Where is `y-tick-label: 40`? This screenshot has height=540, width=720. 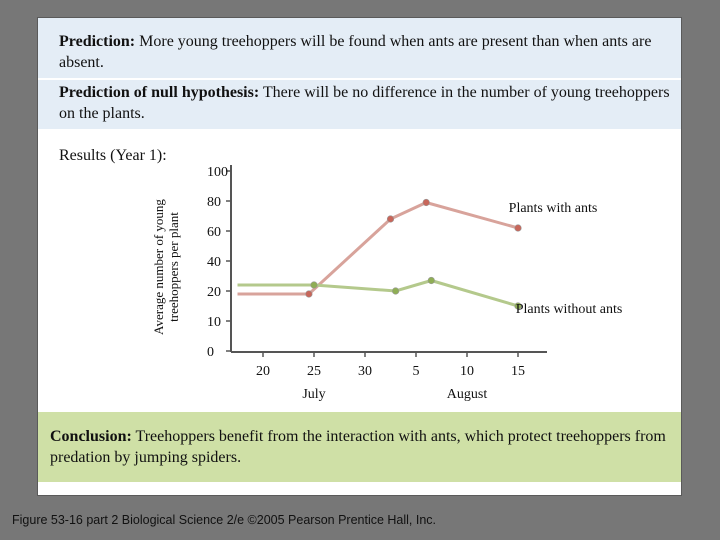
y-tick-label: 40 is located at coordinates (214, 262).